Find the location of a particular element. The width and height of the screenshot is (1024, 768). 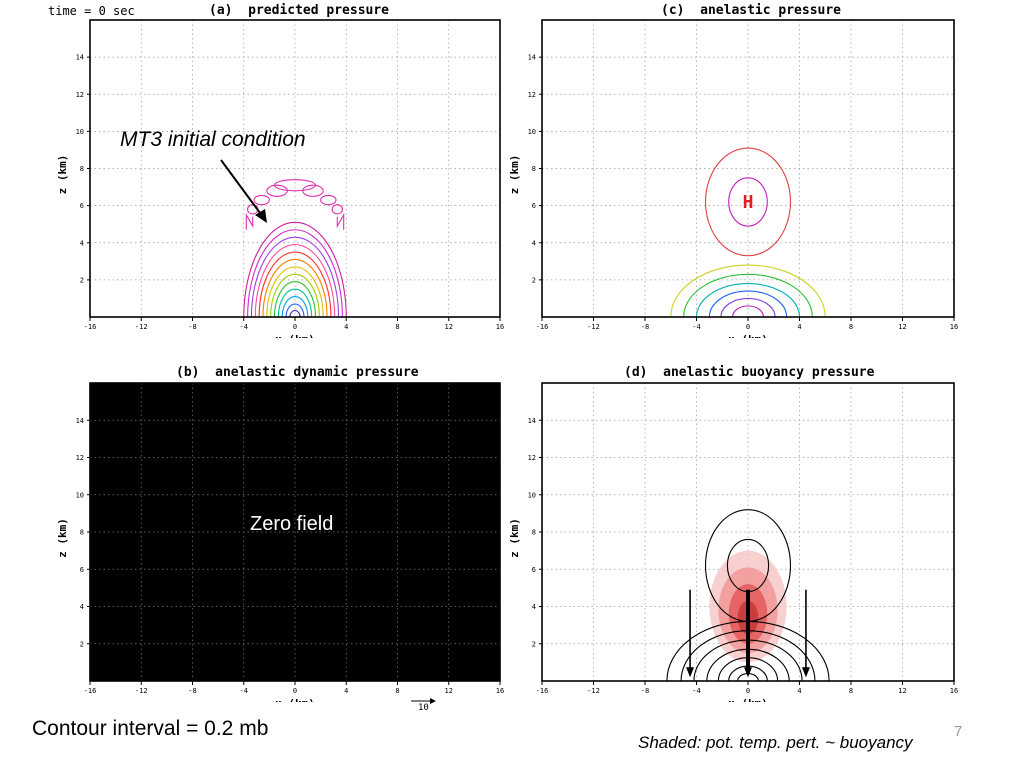

high-pressure-marker: H is located at coordinates (748, 202).